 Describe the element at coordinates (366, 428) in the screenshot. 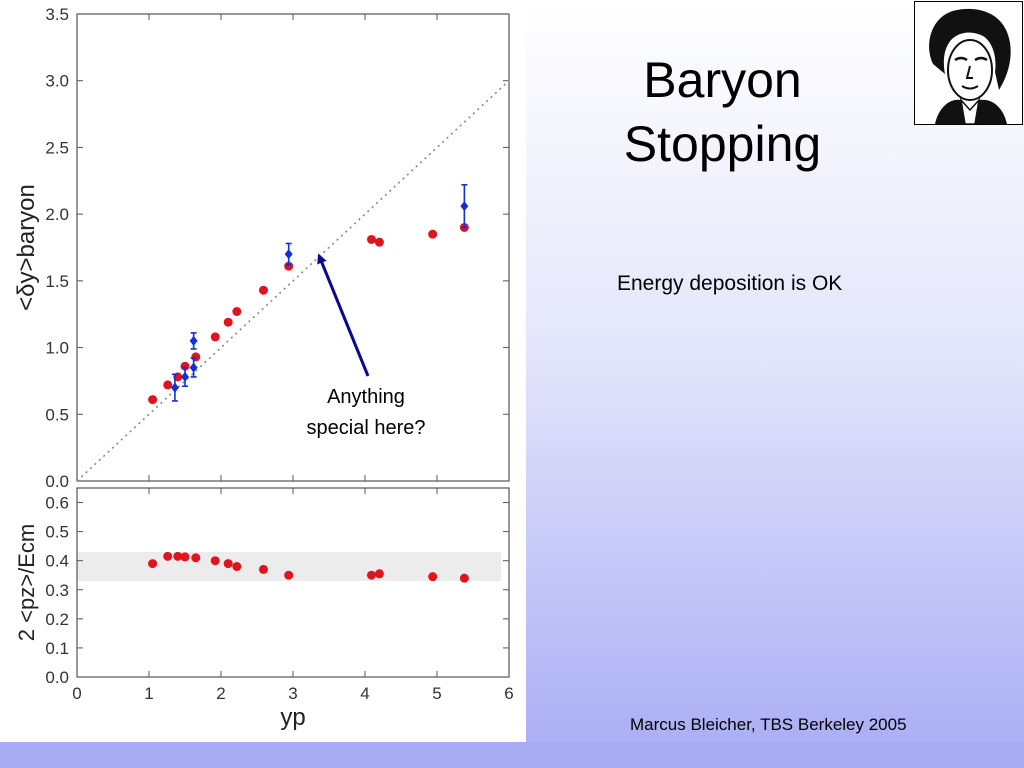

I see `annotation-line2: special here?` at that location.